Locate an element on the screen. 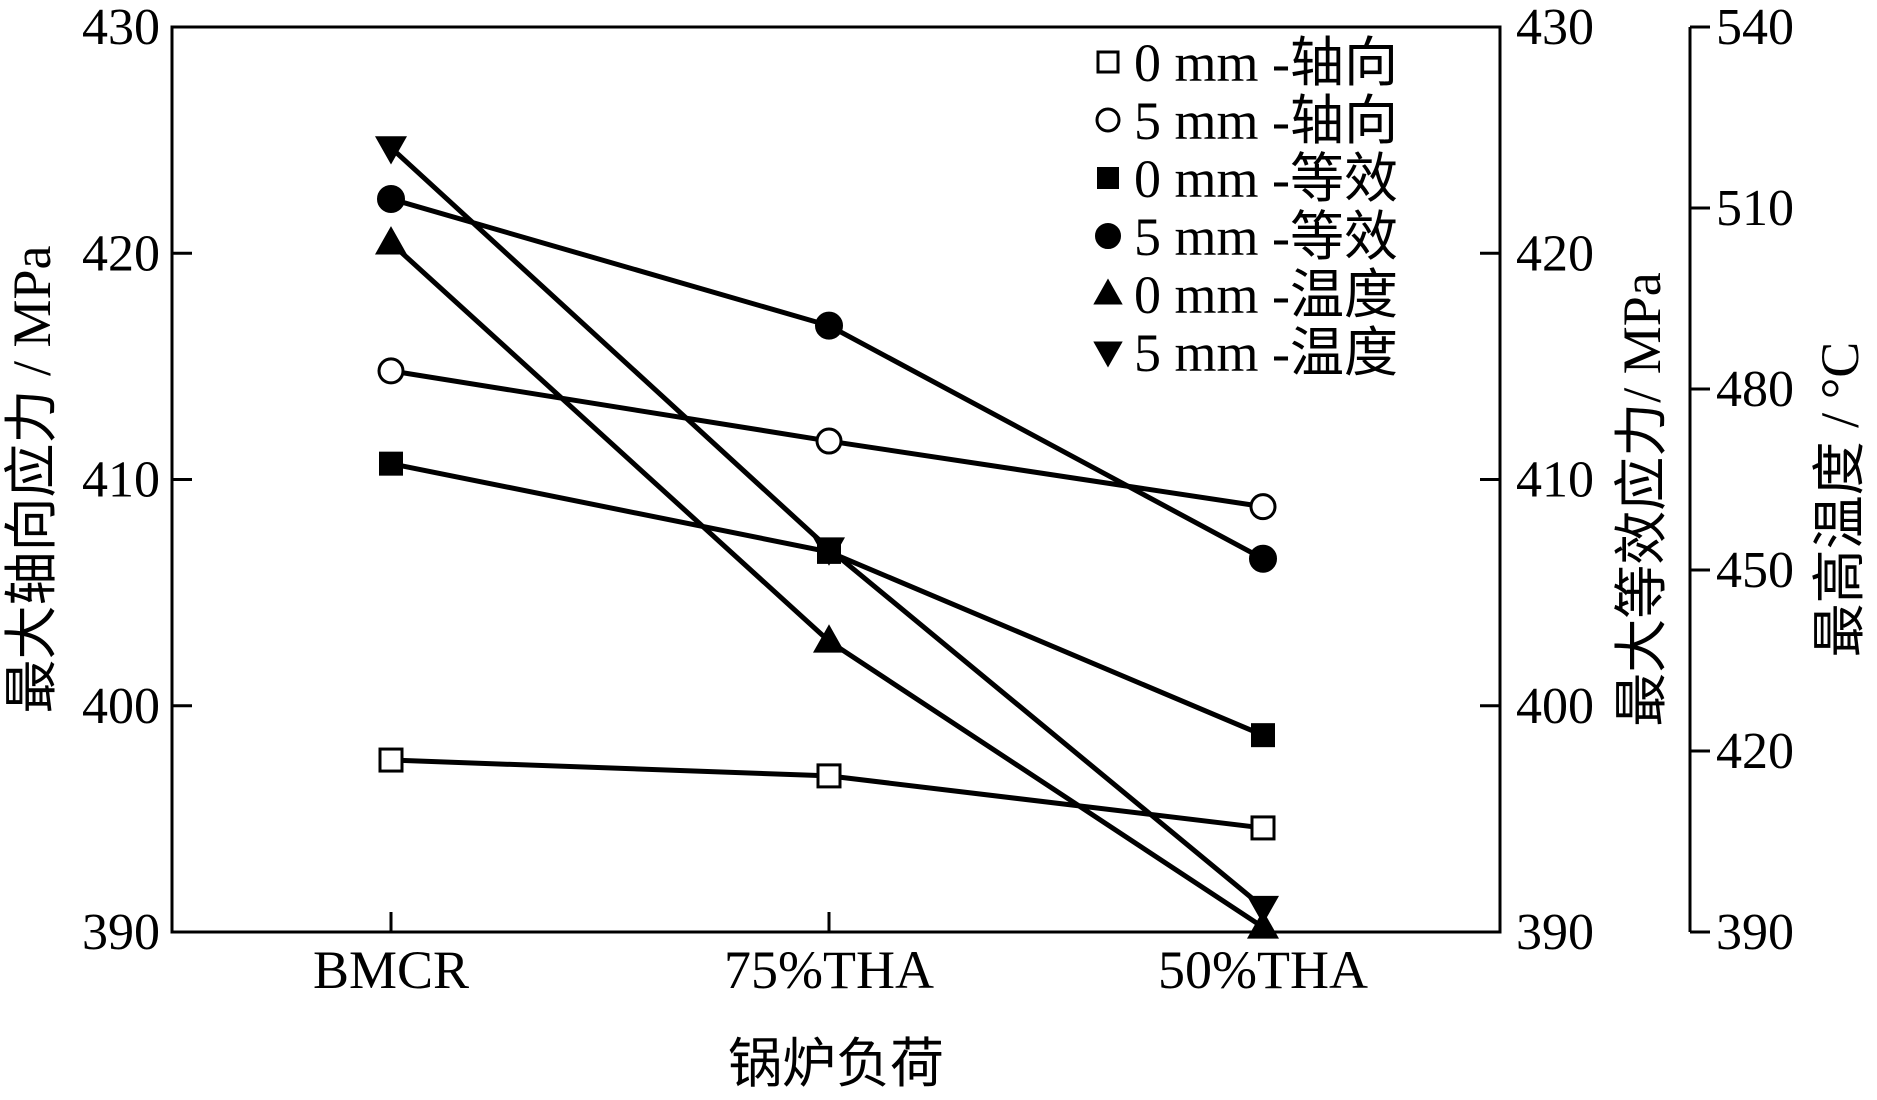  legend-item: 0 mm -温度 is located at coordinates (1245, 295).